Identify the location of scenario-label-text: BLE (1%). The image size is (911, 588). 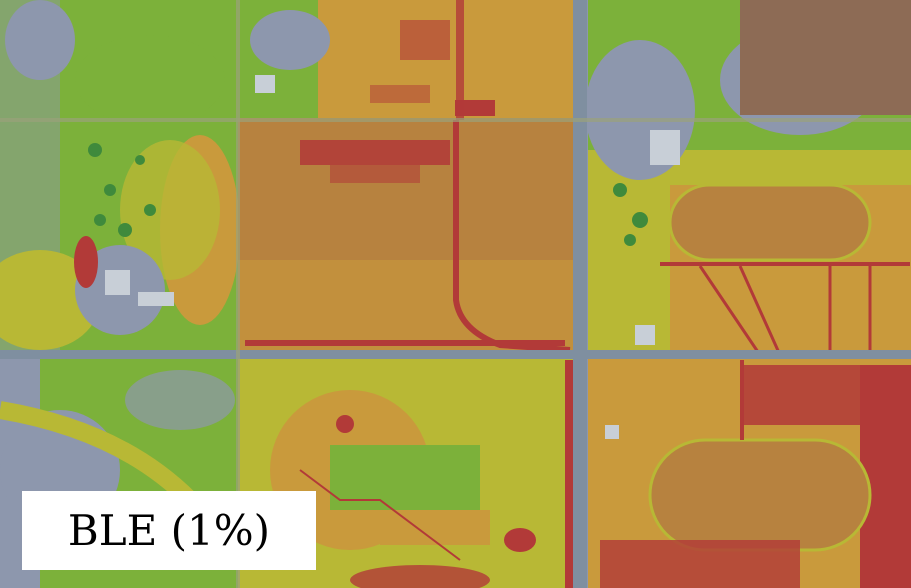
(169, 530).